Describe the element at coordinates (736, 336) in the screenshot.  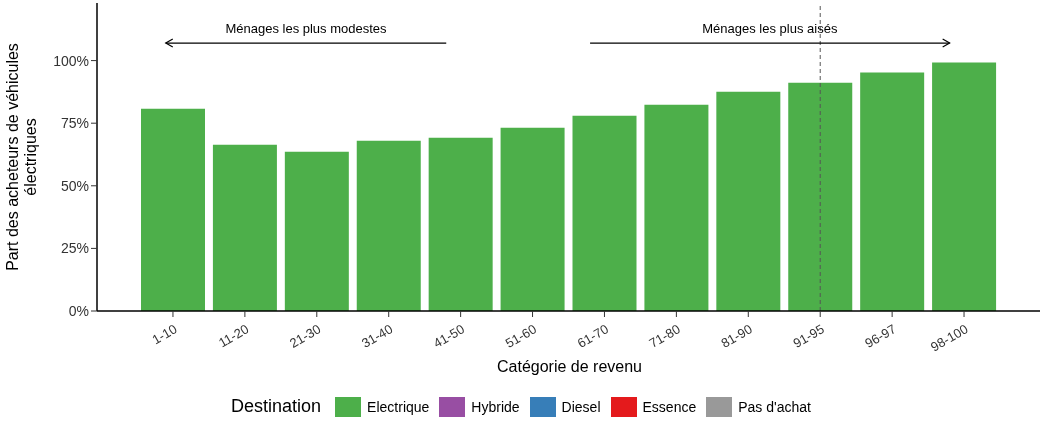
I see `x-tick-label: 81-90` at that location.